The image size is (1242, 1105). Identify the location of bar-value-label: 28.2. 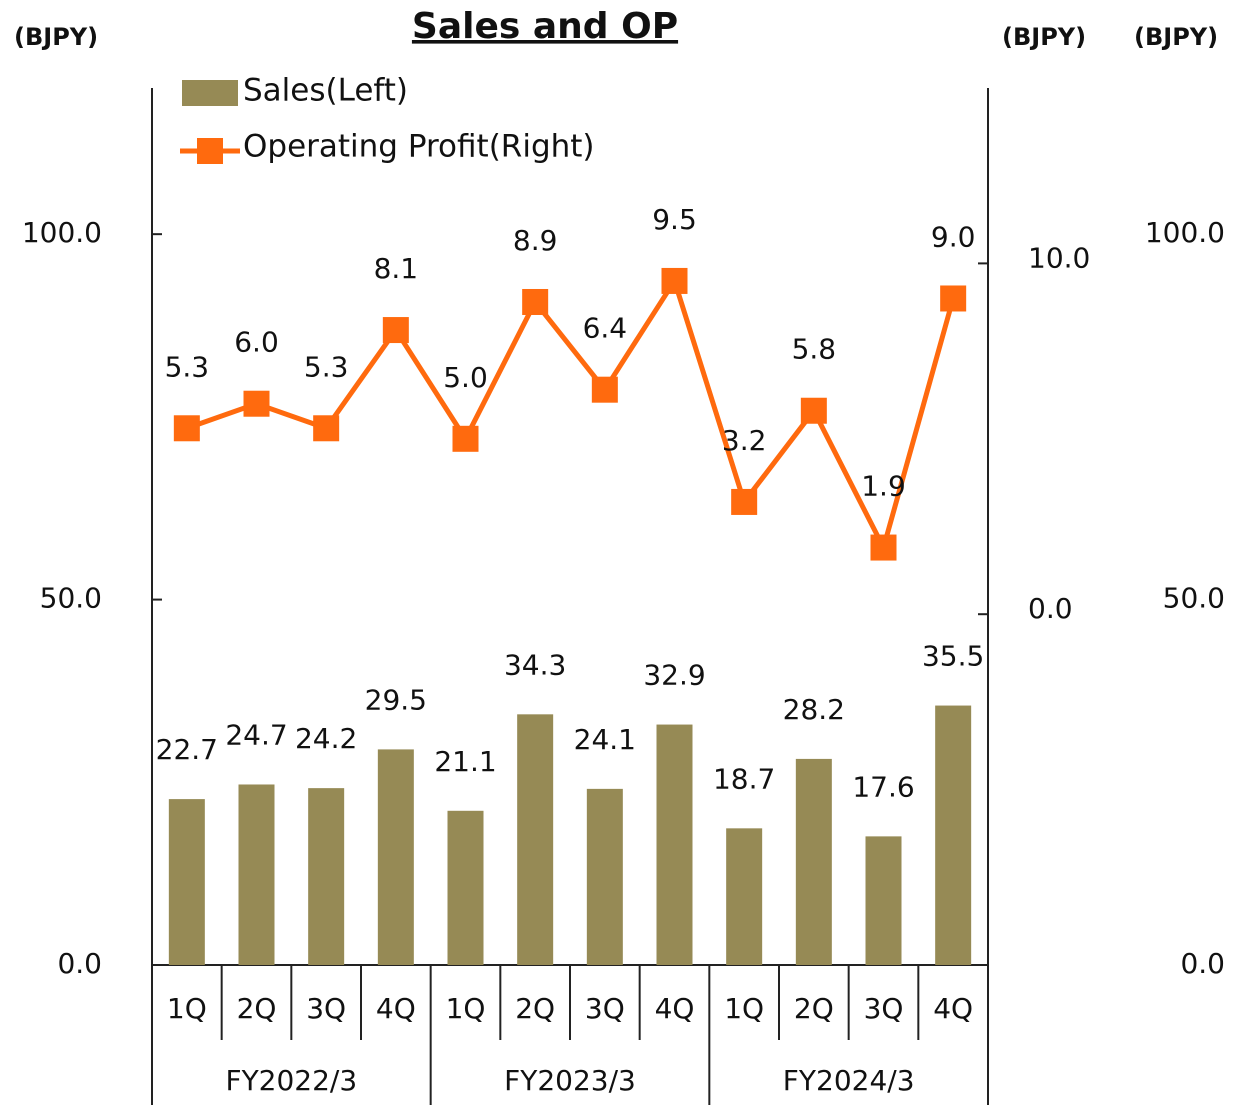
(814, 709).